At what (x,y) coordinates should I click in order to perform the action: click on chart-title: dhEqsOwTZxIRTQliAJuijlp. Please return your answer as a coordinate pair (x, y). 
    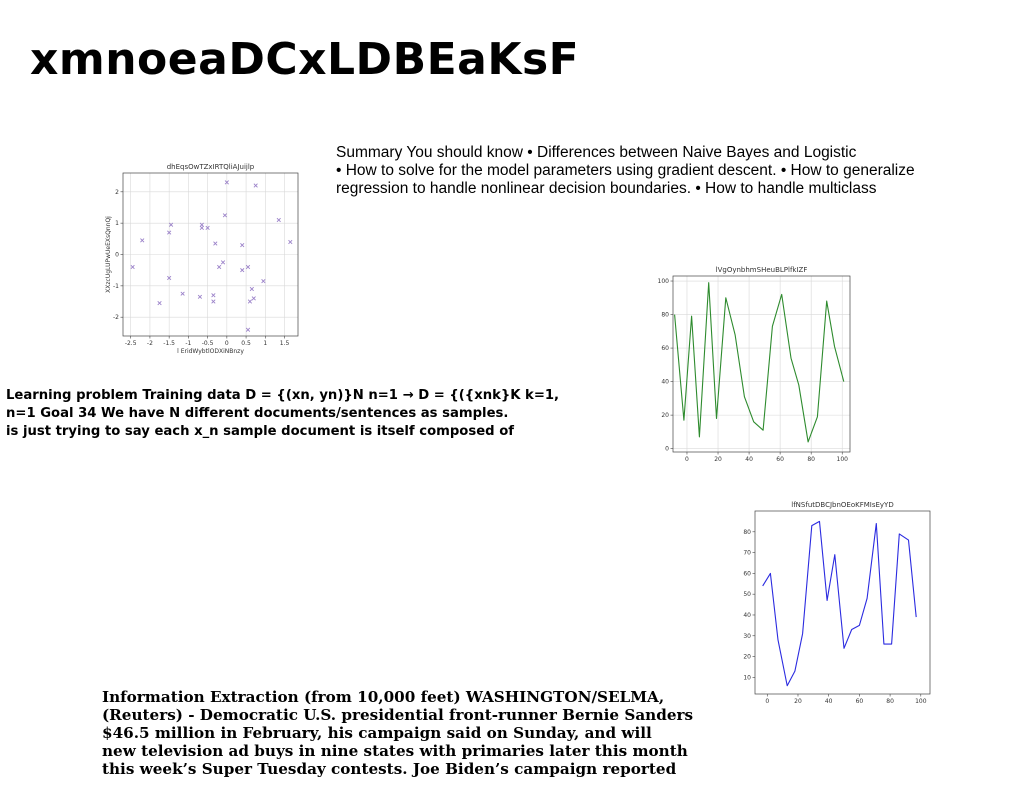
    Looking at the image, I should click on (211, 167).